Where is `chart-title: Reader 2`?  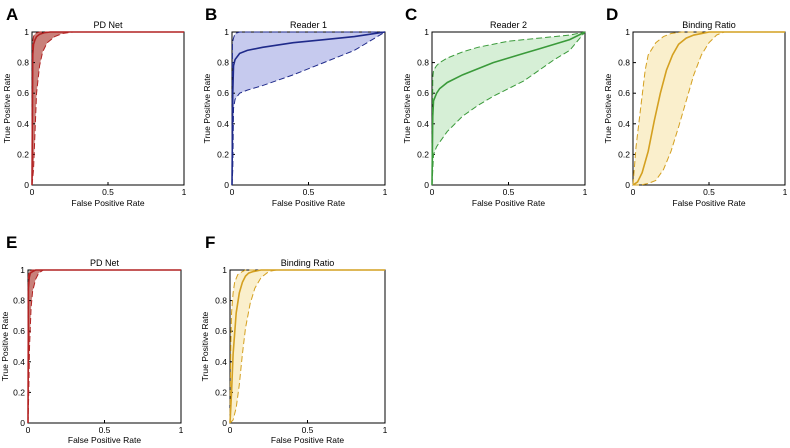
chart-title: Reader 2 is located at coordinates (508, 25).